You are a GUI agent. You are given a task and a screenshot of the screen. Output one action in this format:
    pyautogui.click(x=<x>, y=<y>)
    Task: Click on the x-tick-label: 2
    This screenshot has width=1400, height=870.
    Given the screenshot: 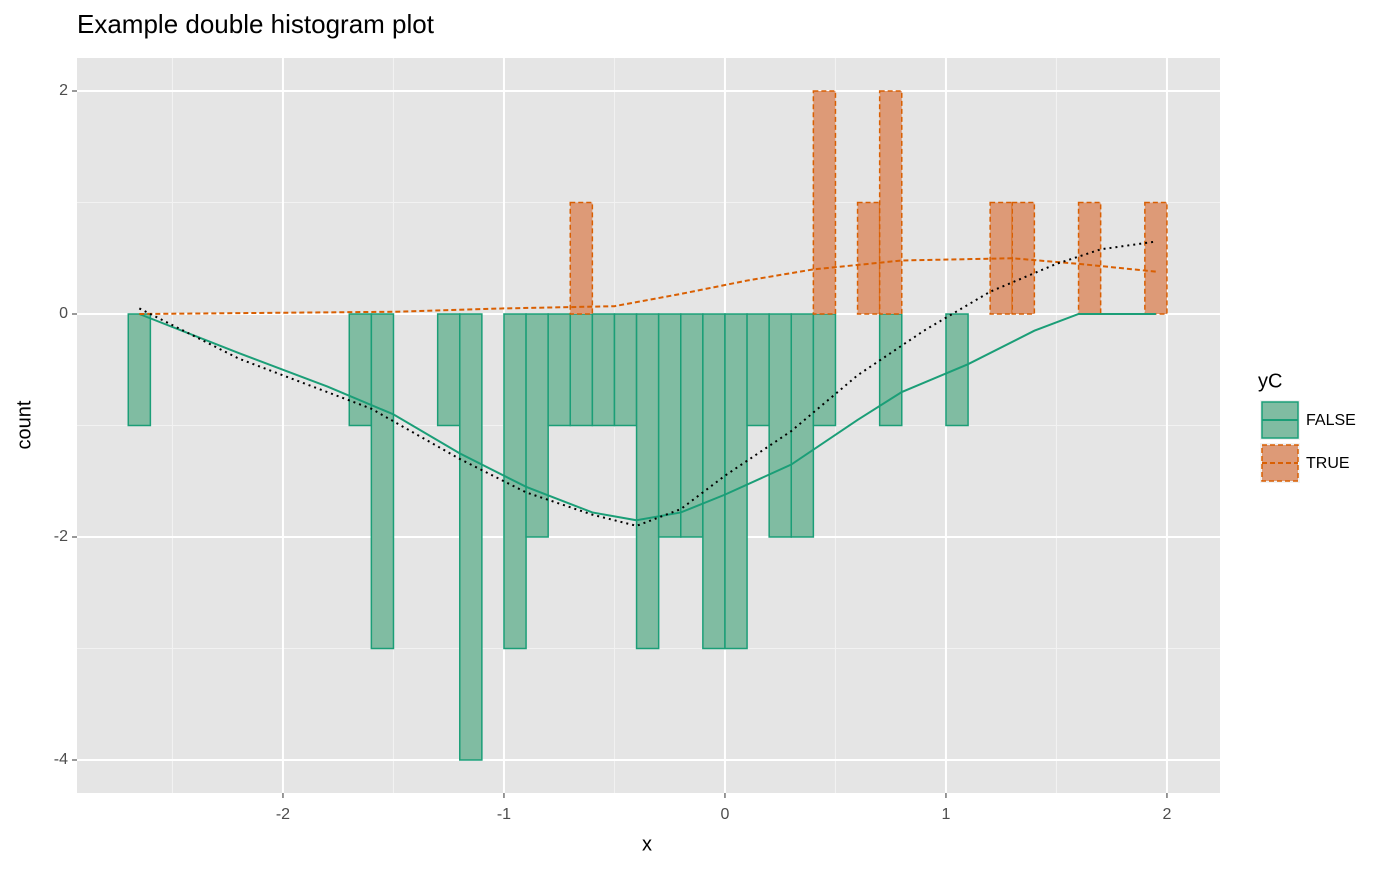 What is the action you would take?
    pyautogui.click(x=1167, y=814)
    